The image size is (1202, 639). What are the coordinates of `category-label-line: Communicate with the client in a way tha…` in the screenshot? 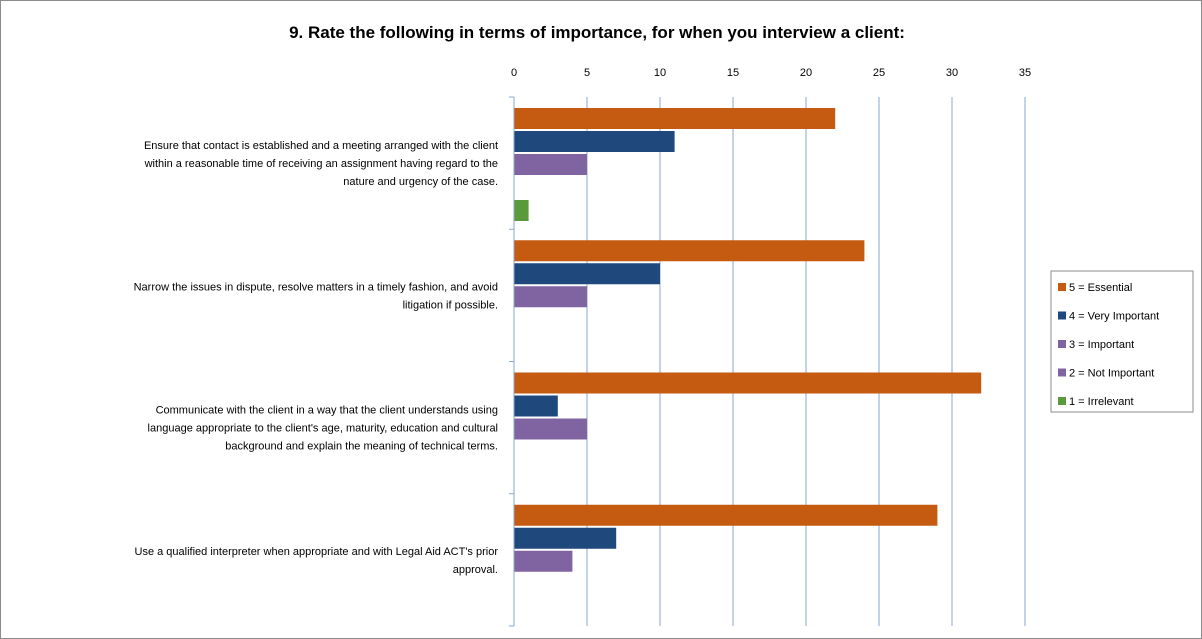 It's located at (327, 411).